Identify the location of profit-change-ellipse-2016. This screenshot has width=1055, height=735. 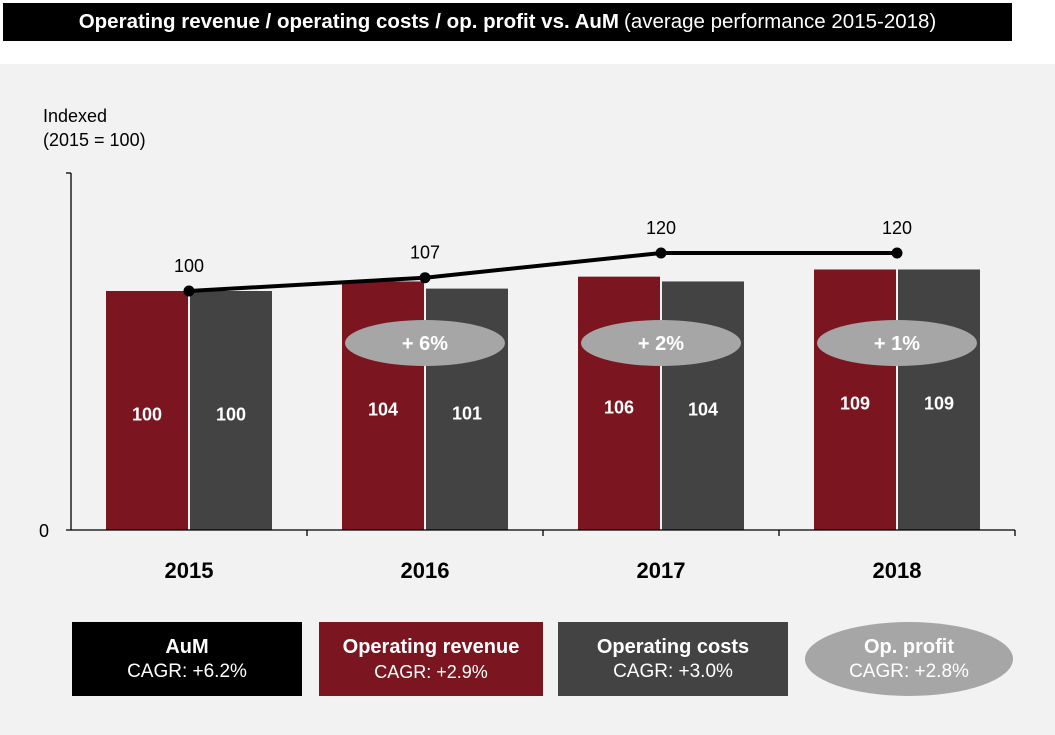
(425, 343).